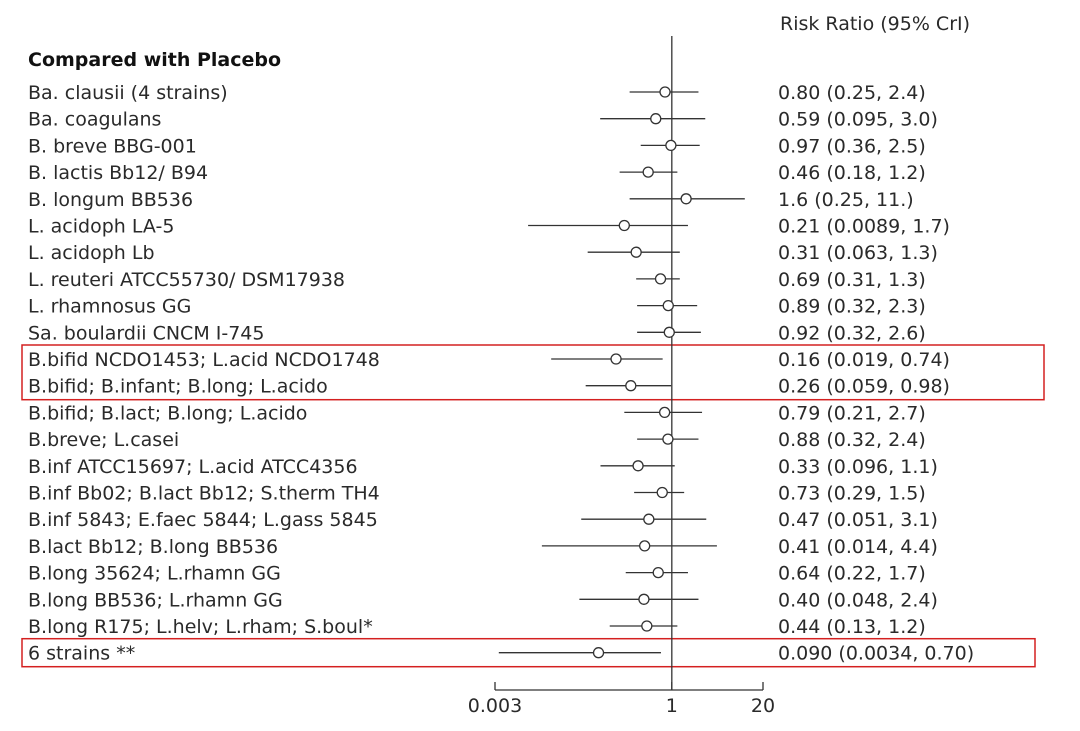  Describe the element at coordinates (852, 146) in the screenshot. I see `ci-value-label: 0.97 (0.36, 2.5)` at that location.